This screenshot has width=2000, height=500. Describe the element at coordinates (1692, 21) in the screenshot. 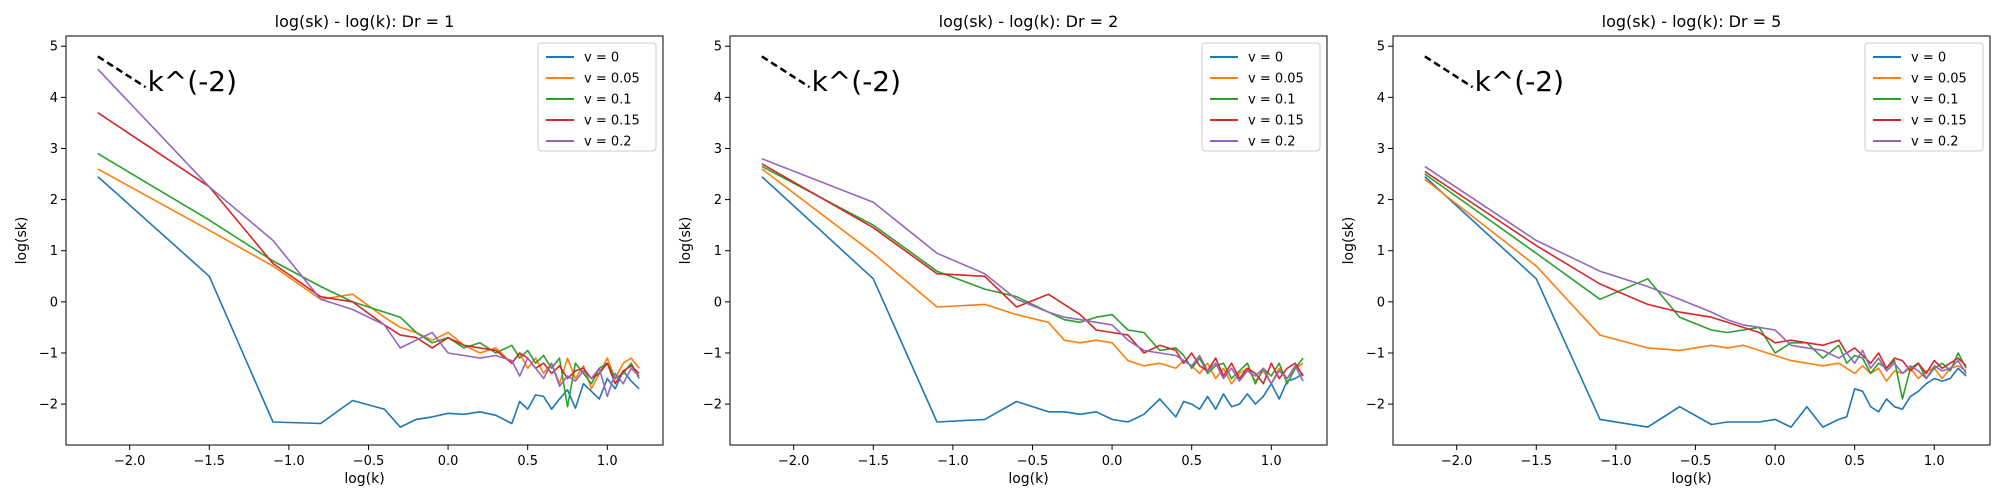

I see `chart-title: log(sk) - log(k): Dr = 5` at that location.